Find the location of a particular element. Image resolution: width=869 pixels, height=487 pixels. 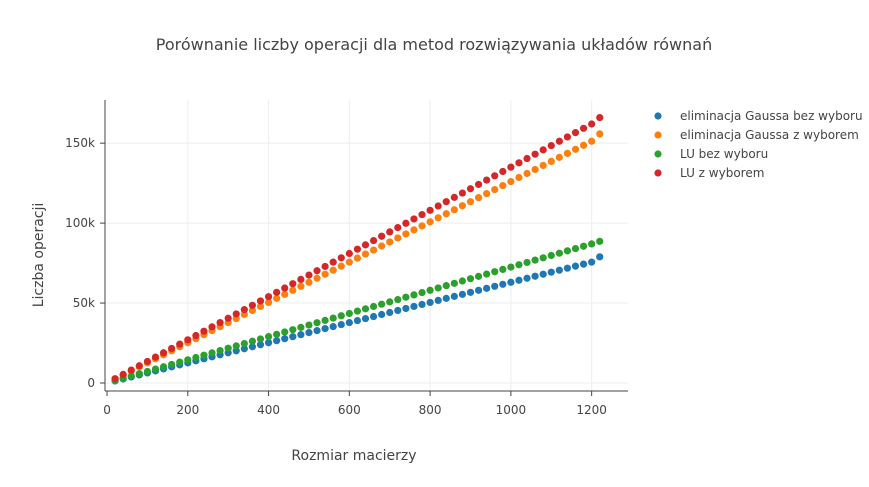

legend-label: eliminacja Gaussa bez wyboru is located at coordinates (771, 116).